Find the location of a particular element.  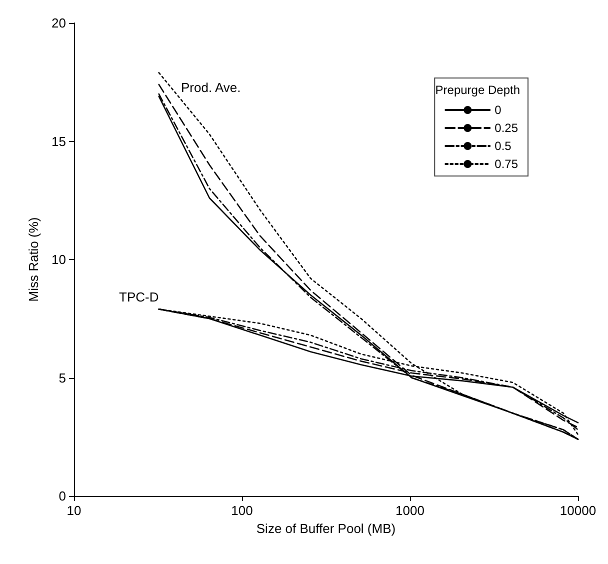

y-axis-title: Miss Ratio (%) is located at coordinates (33, 259).